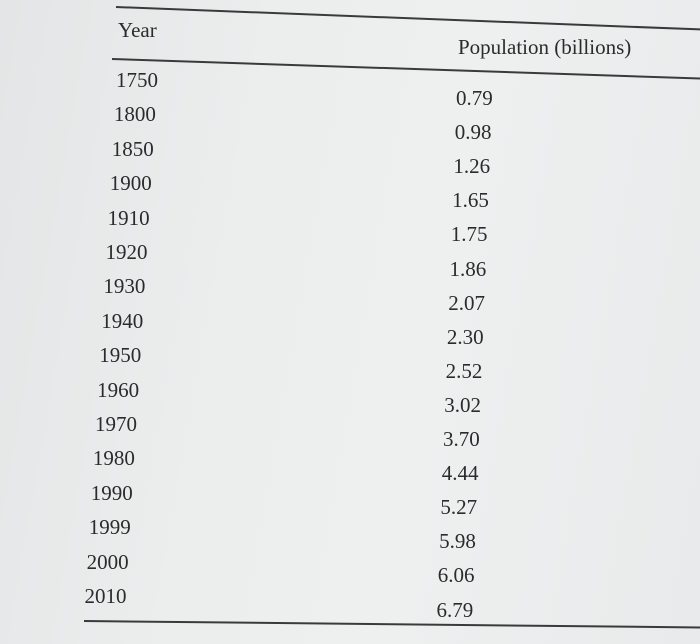 This screenshot has width=700, height=644. Describe the element at coordinates (137, 30) in the screenshot. I see `year-column-header: Year` at that location.